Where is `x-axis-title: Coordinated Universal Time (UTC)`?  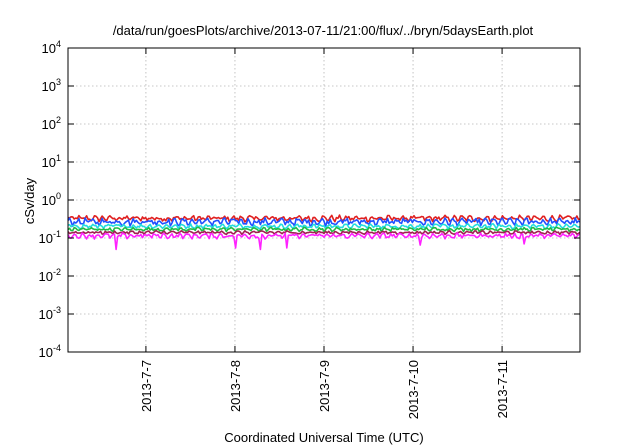 x-axis-title: Coordinated Universal Time (UTC) is located at coordinates (323, 437).